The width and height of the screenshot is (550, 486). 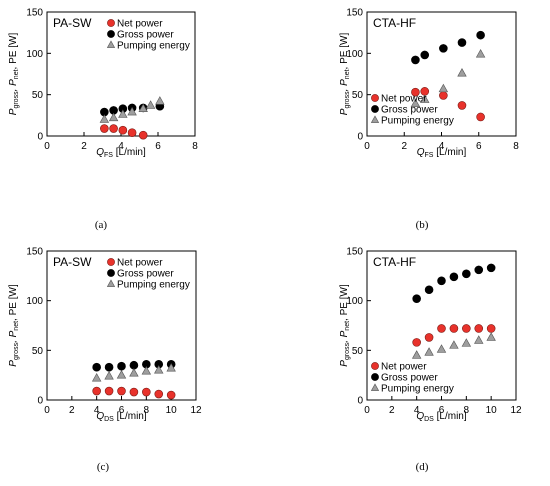 I want to click on panel-label: PA-SW, so click(x=72, y=262).